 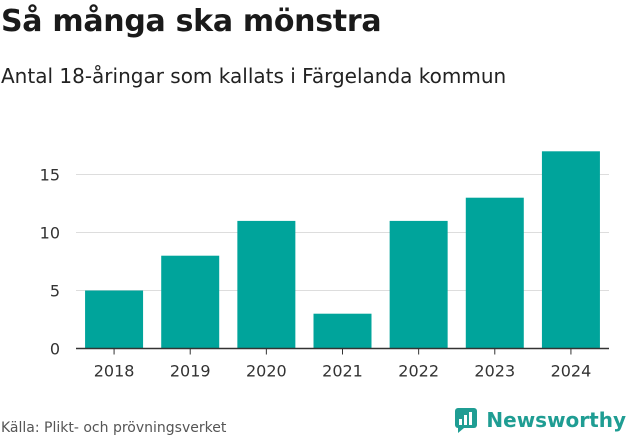 What do you see at coordinates (114, 428) in the screenshot?
I see `source-note: Källa: Plikt- och prövningsverket` at bounding box center [114, 428].